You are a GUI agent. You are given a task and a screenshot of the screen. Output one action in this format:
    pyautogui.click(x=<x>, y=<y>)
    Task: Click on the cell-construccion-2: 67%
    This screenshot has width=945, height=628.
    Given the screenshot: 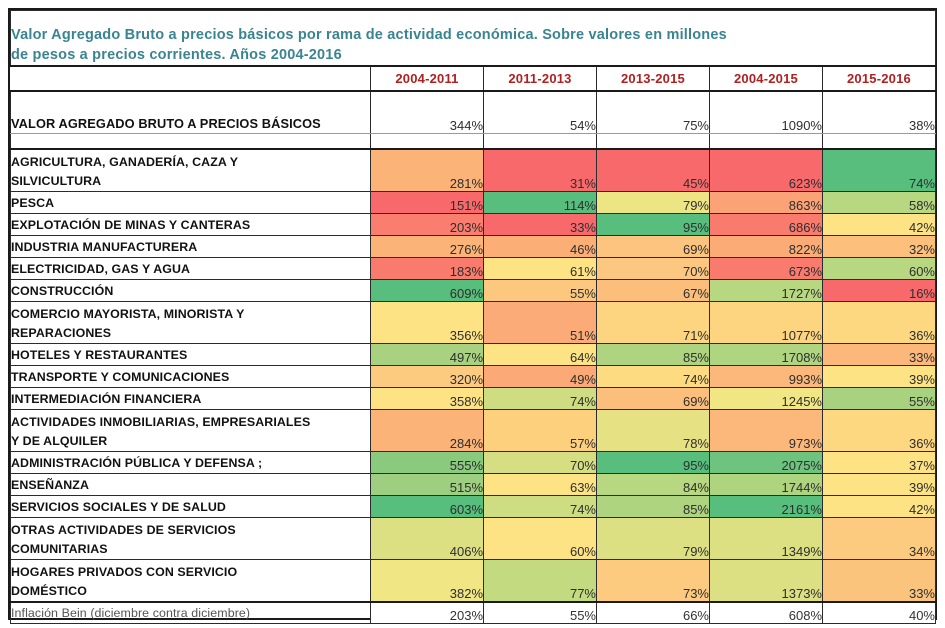 What is the action you would take?
    pyautogui.click(x=653, y=290)
    